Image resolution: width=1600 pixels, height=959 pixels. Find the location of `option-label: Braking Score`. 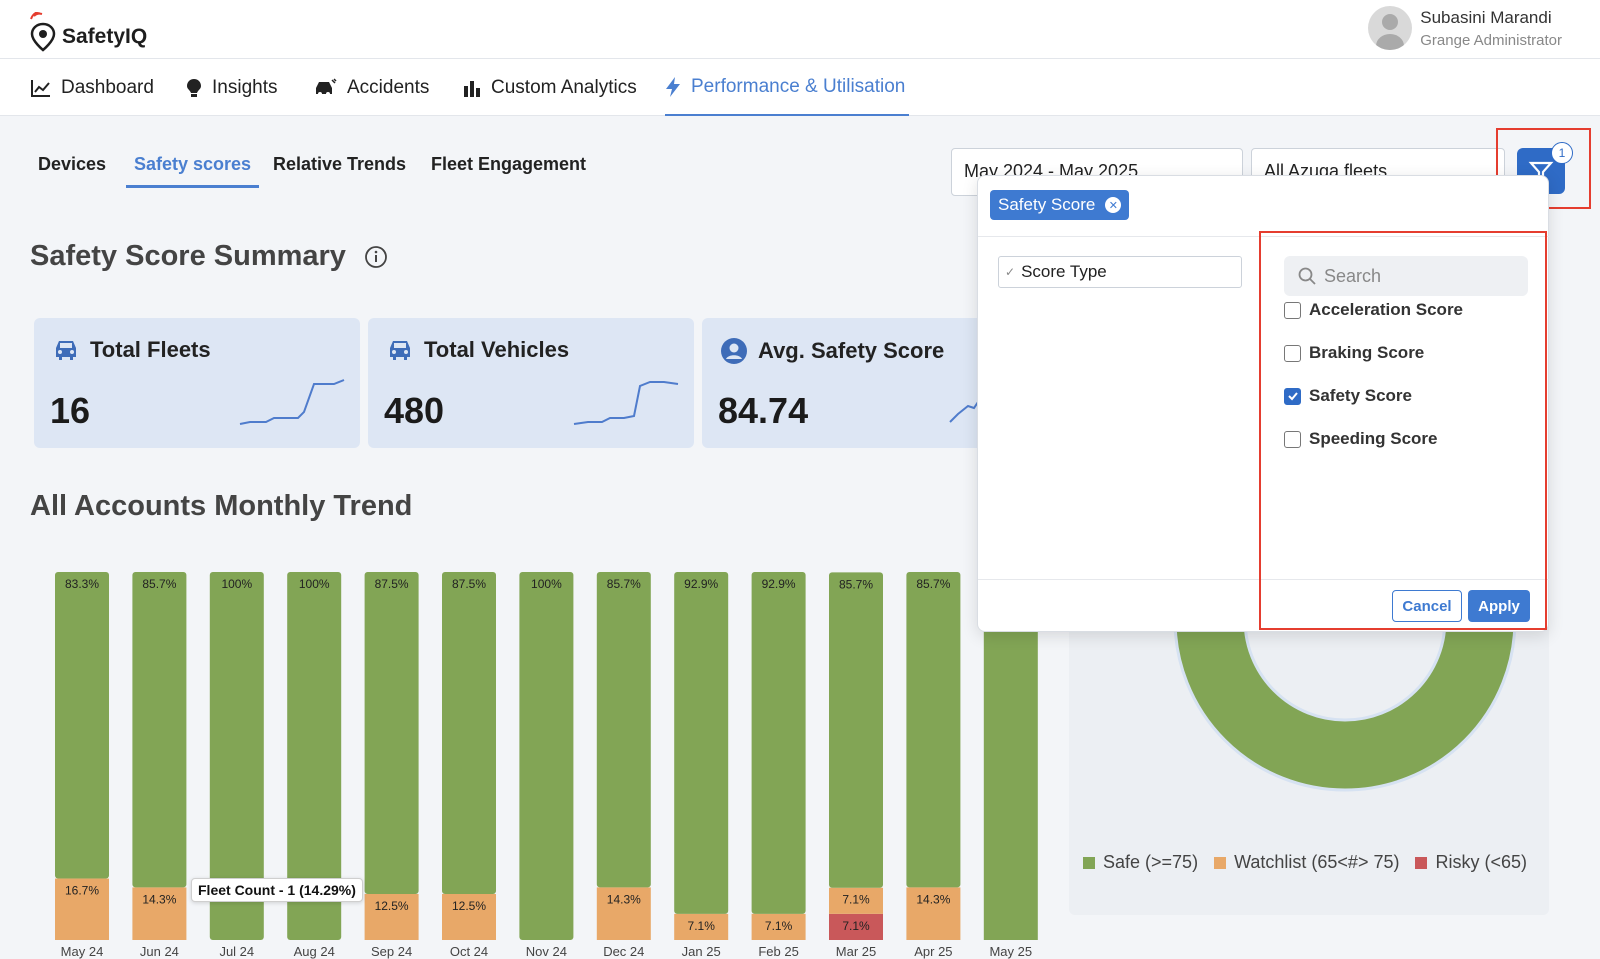

option-label: Braking Score is located at coordinates (1367, 352).